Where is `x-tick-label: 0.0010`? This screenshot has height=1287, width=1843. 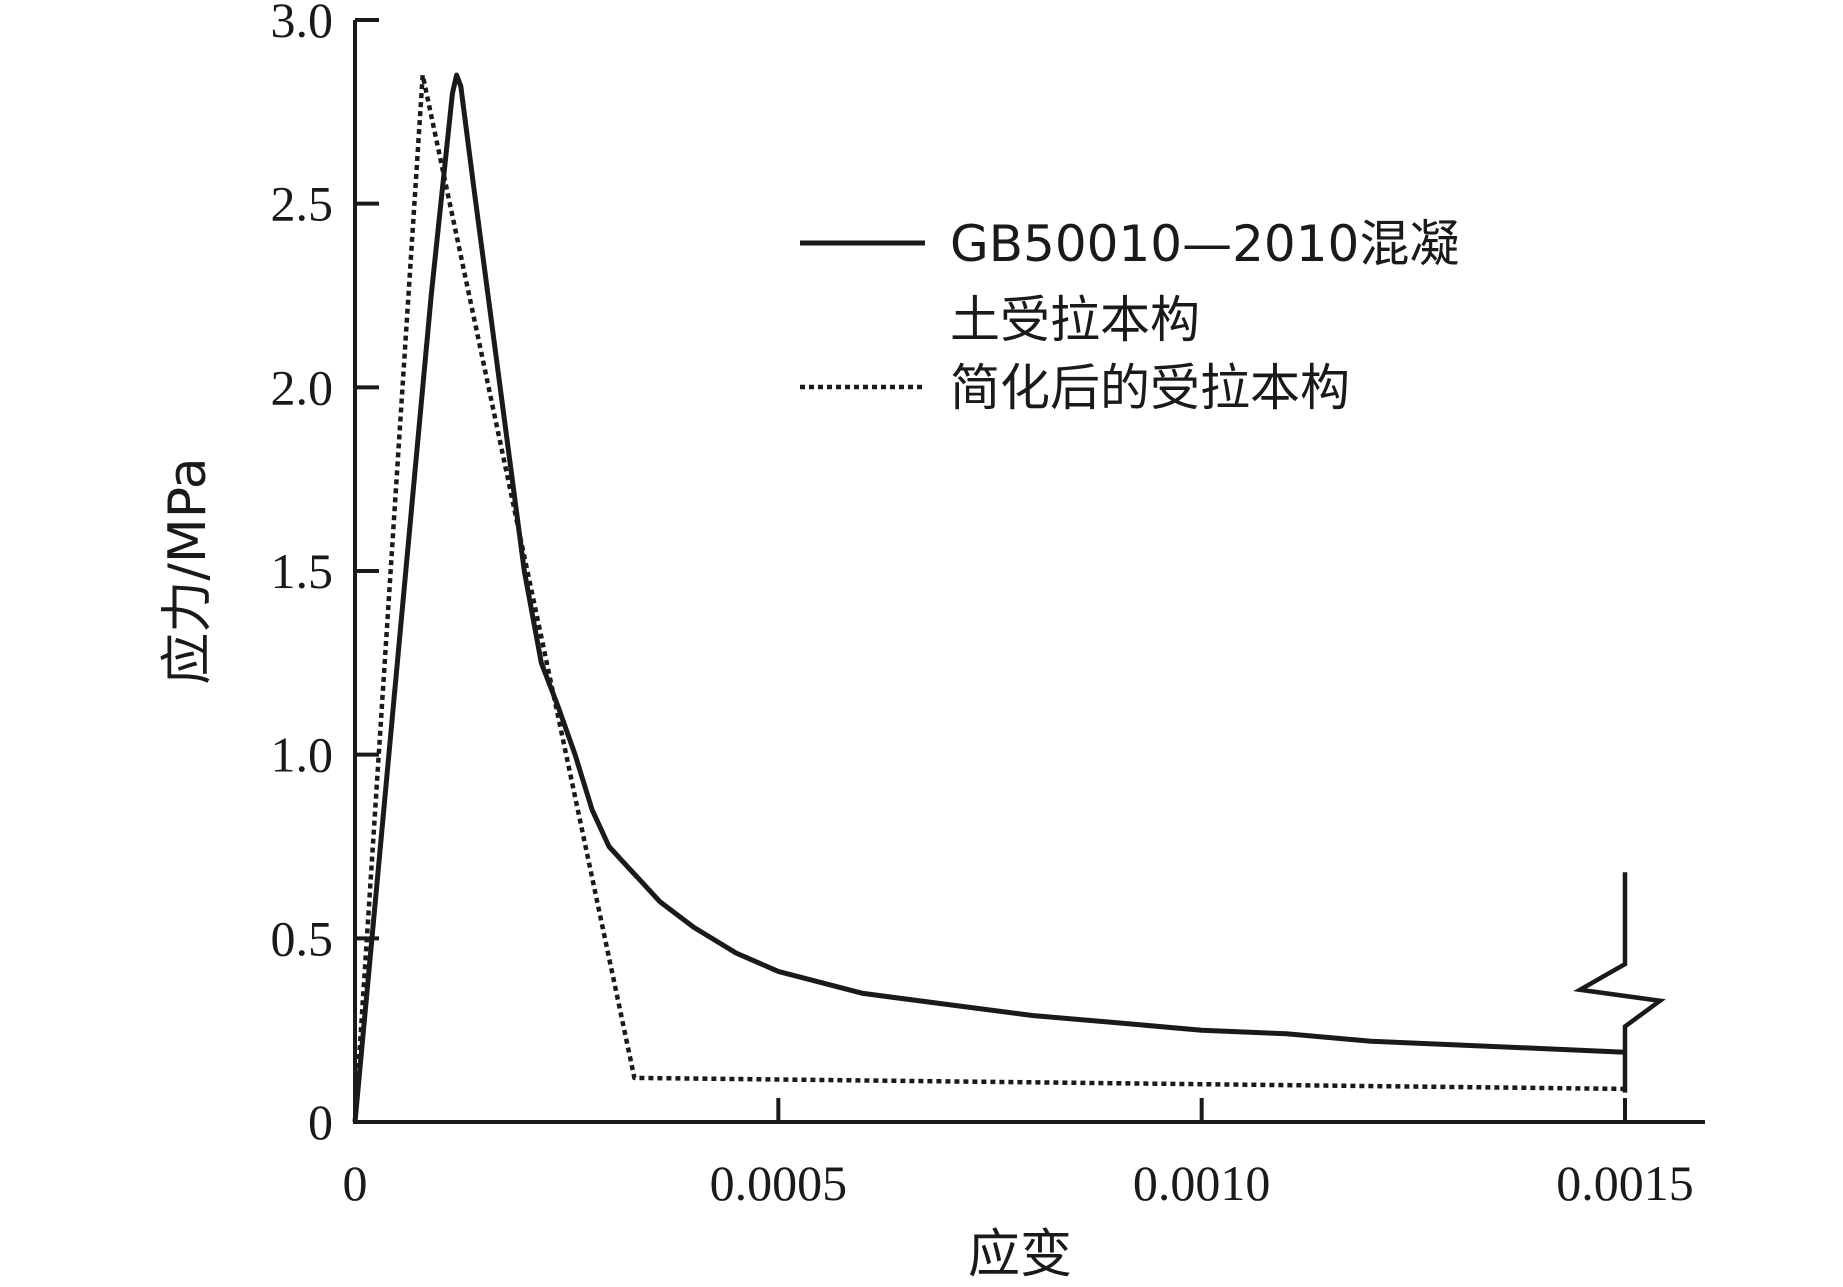
x-tick-label: 0.0010 is located at coordinates (1202, 1183).